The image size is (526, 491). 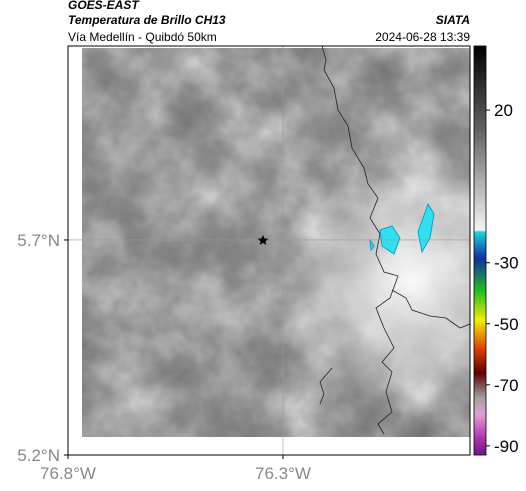 What do you see at coordinates (503, 110) in the screenshot?
I see `colorbar-label: 20` at bounding box center [503, 110].